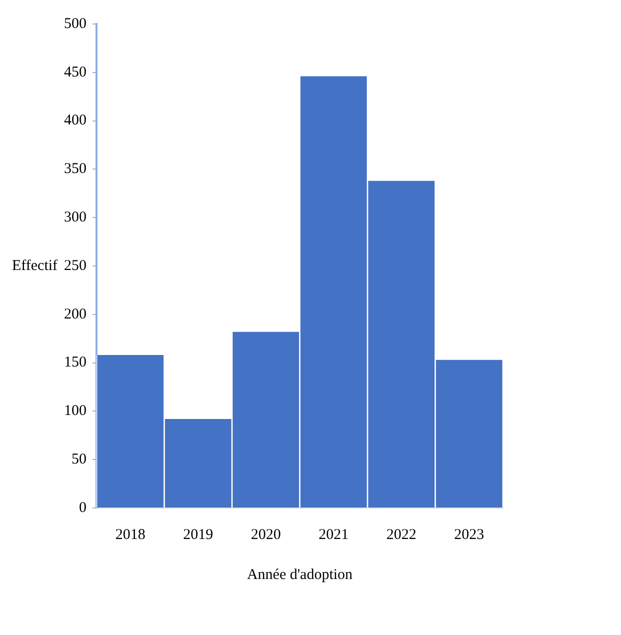 The height and width of the screenshot is (635, 621). What do you see at coordinates (75, 218) in the screenshot?
I see `y-tick-label: 300` at bounding box center [75, 218].